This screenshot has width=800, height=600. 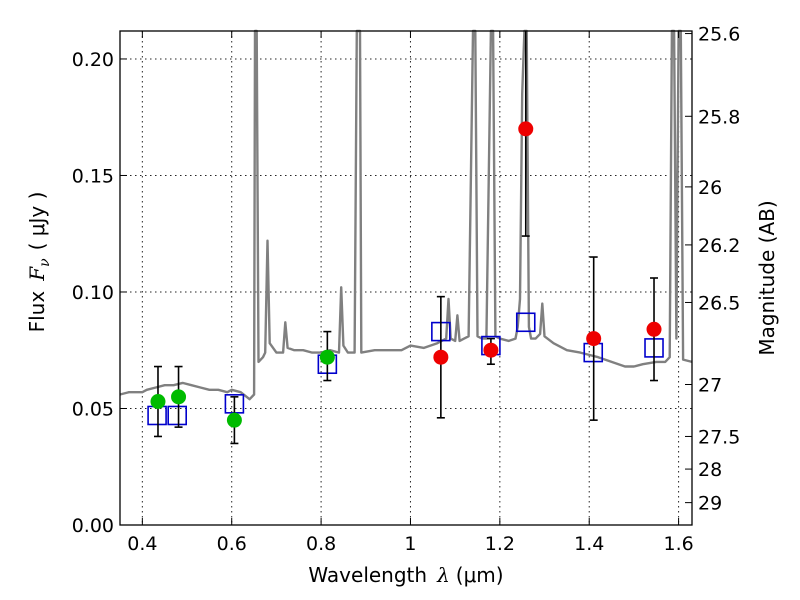 I want to click on y-axis-title-symbol: F, so click(x=37, y=274).